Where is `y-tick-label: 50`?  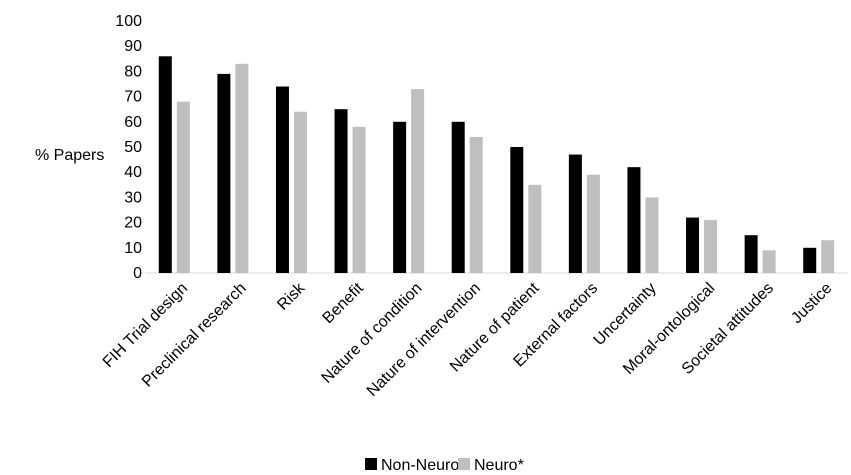
y-tick-label: 50 is located at coordinates (133, 147).